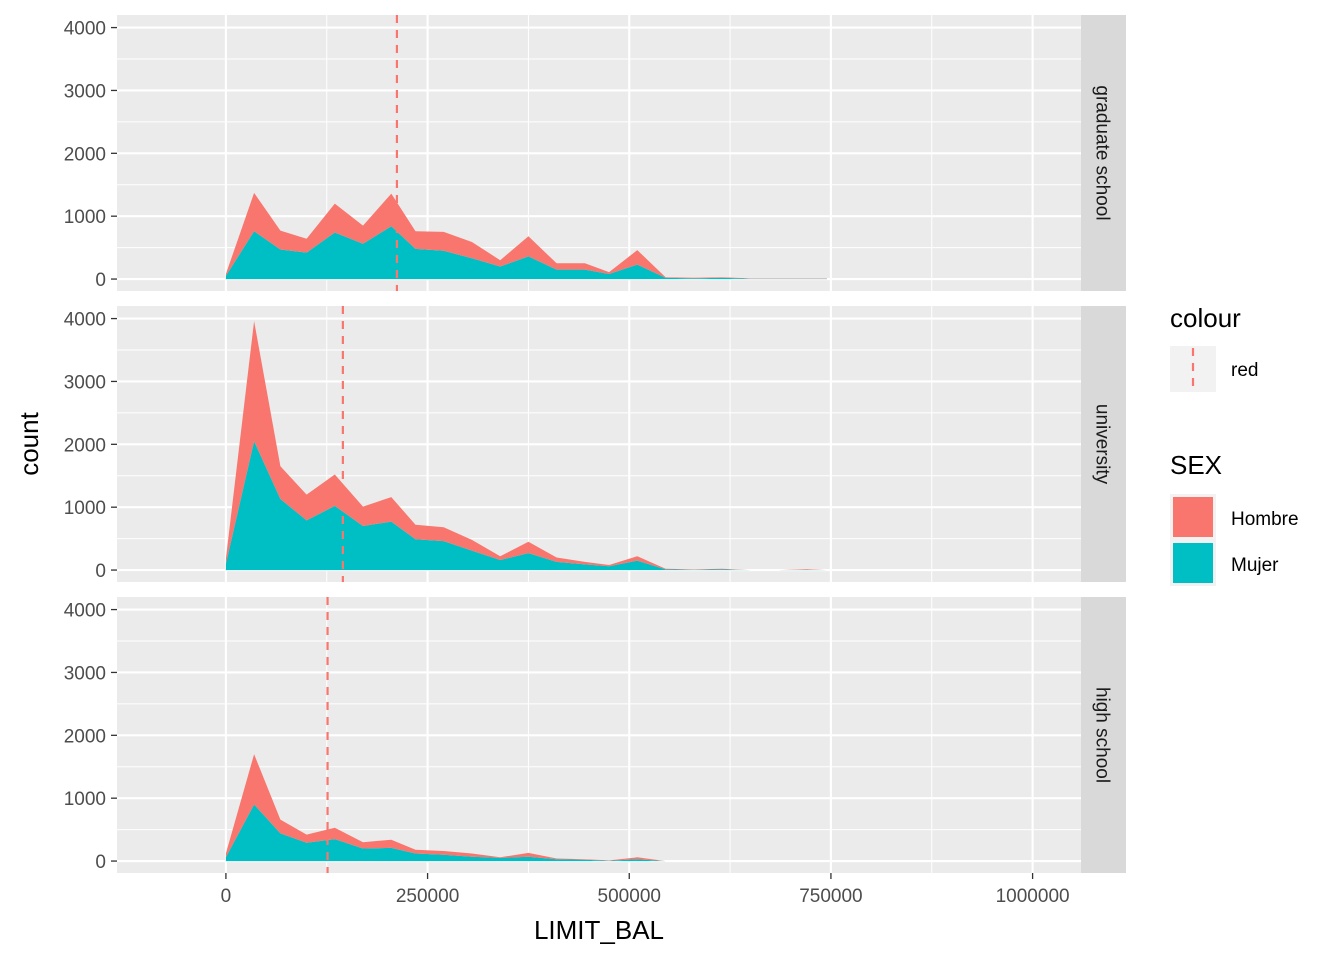 The height and width of the screenshot is (960, 1344). I want to click on x-tick-label: 500000, so click(629, 896).